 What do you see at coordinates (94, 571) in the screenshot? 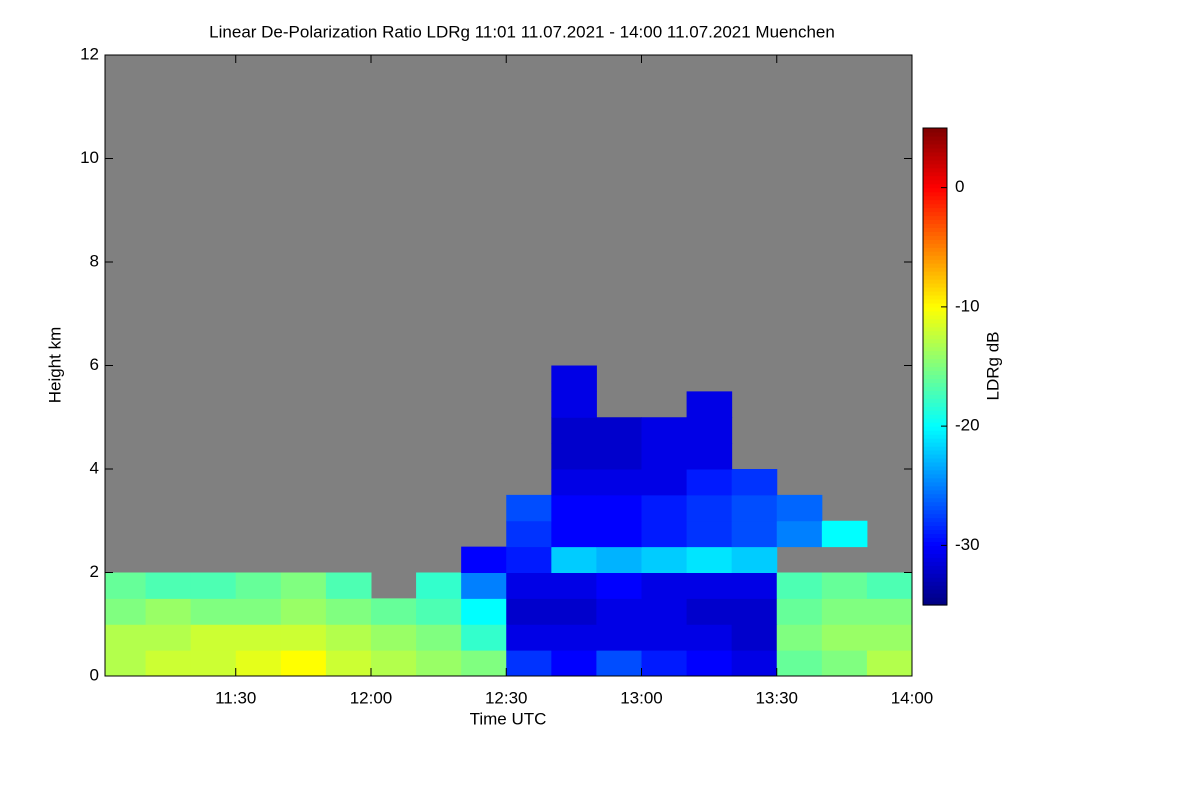
I see `y-tick-label: 2` at bounding box center [94, 571].